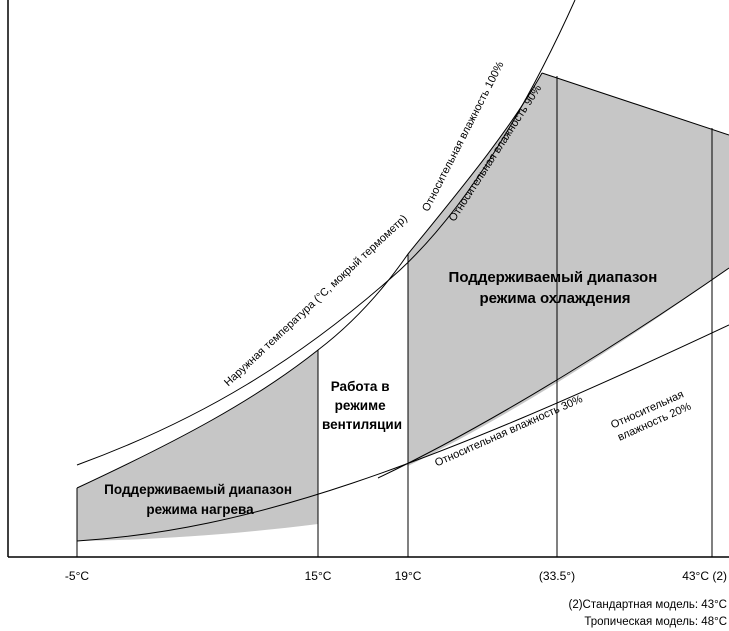 The height and width of the screenshot is (631, 729). Describe the element at coordinates (648, 605) in the screenshot. I see `footnote-standard-model: (2)Стандартная модель: 43°C` at that location.